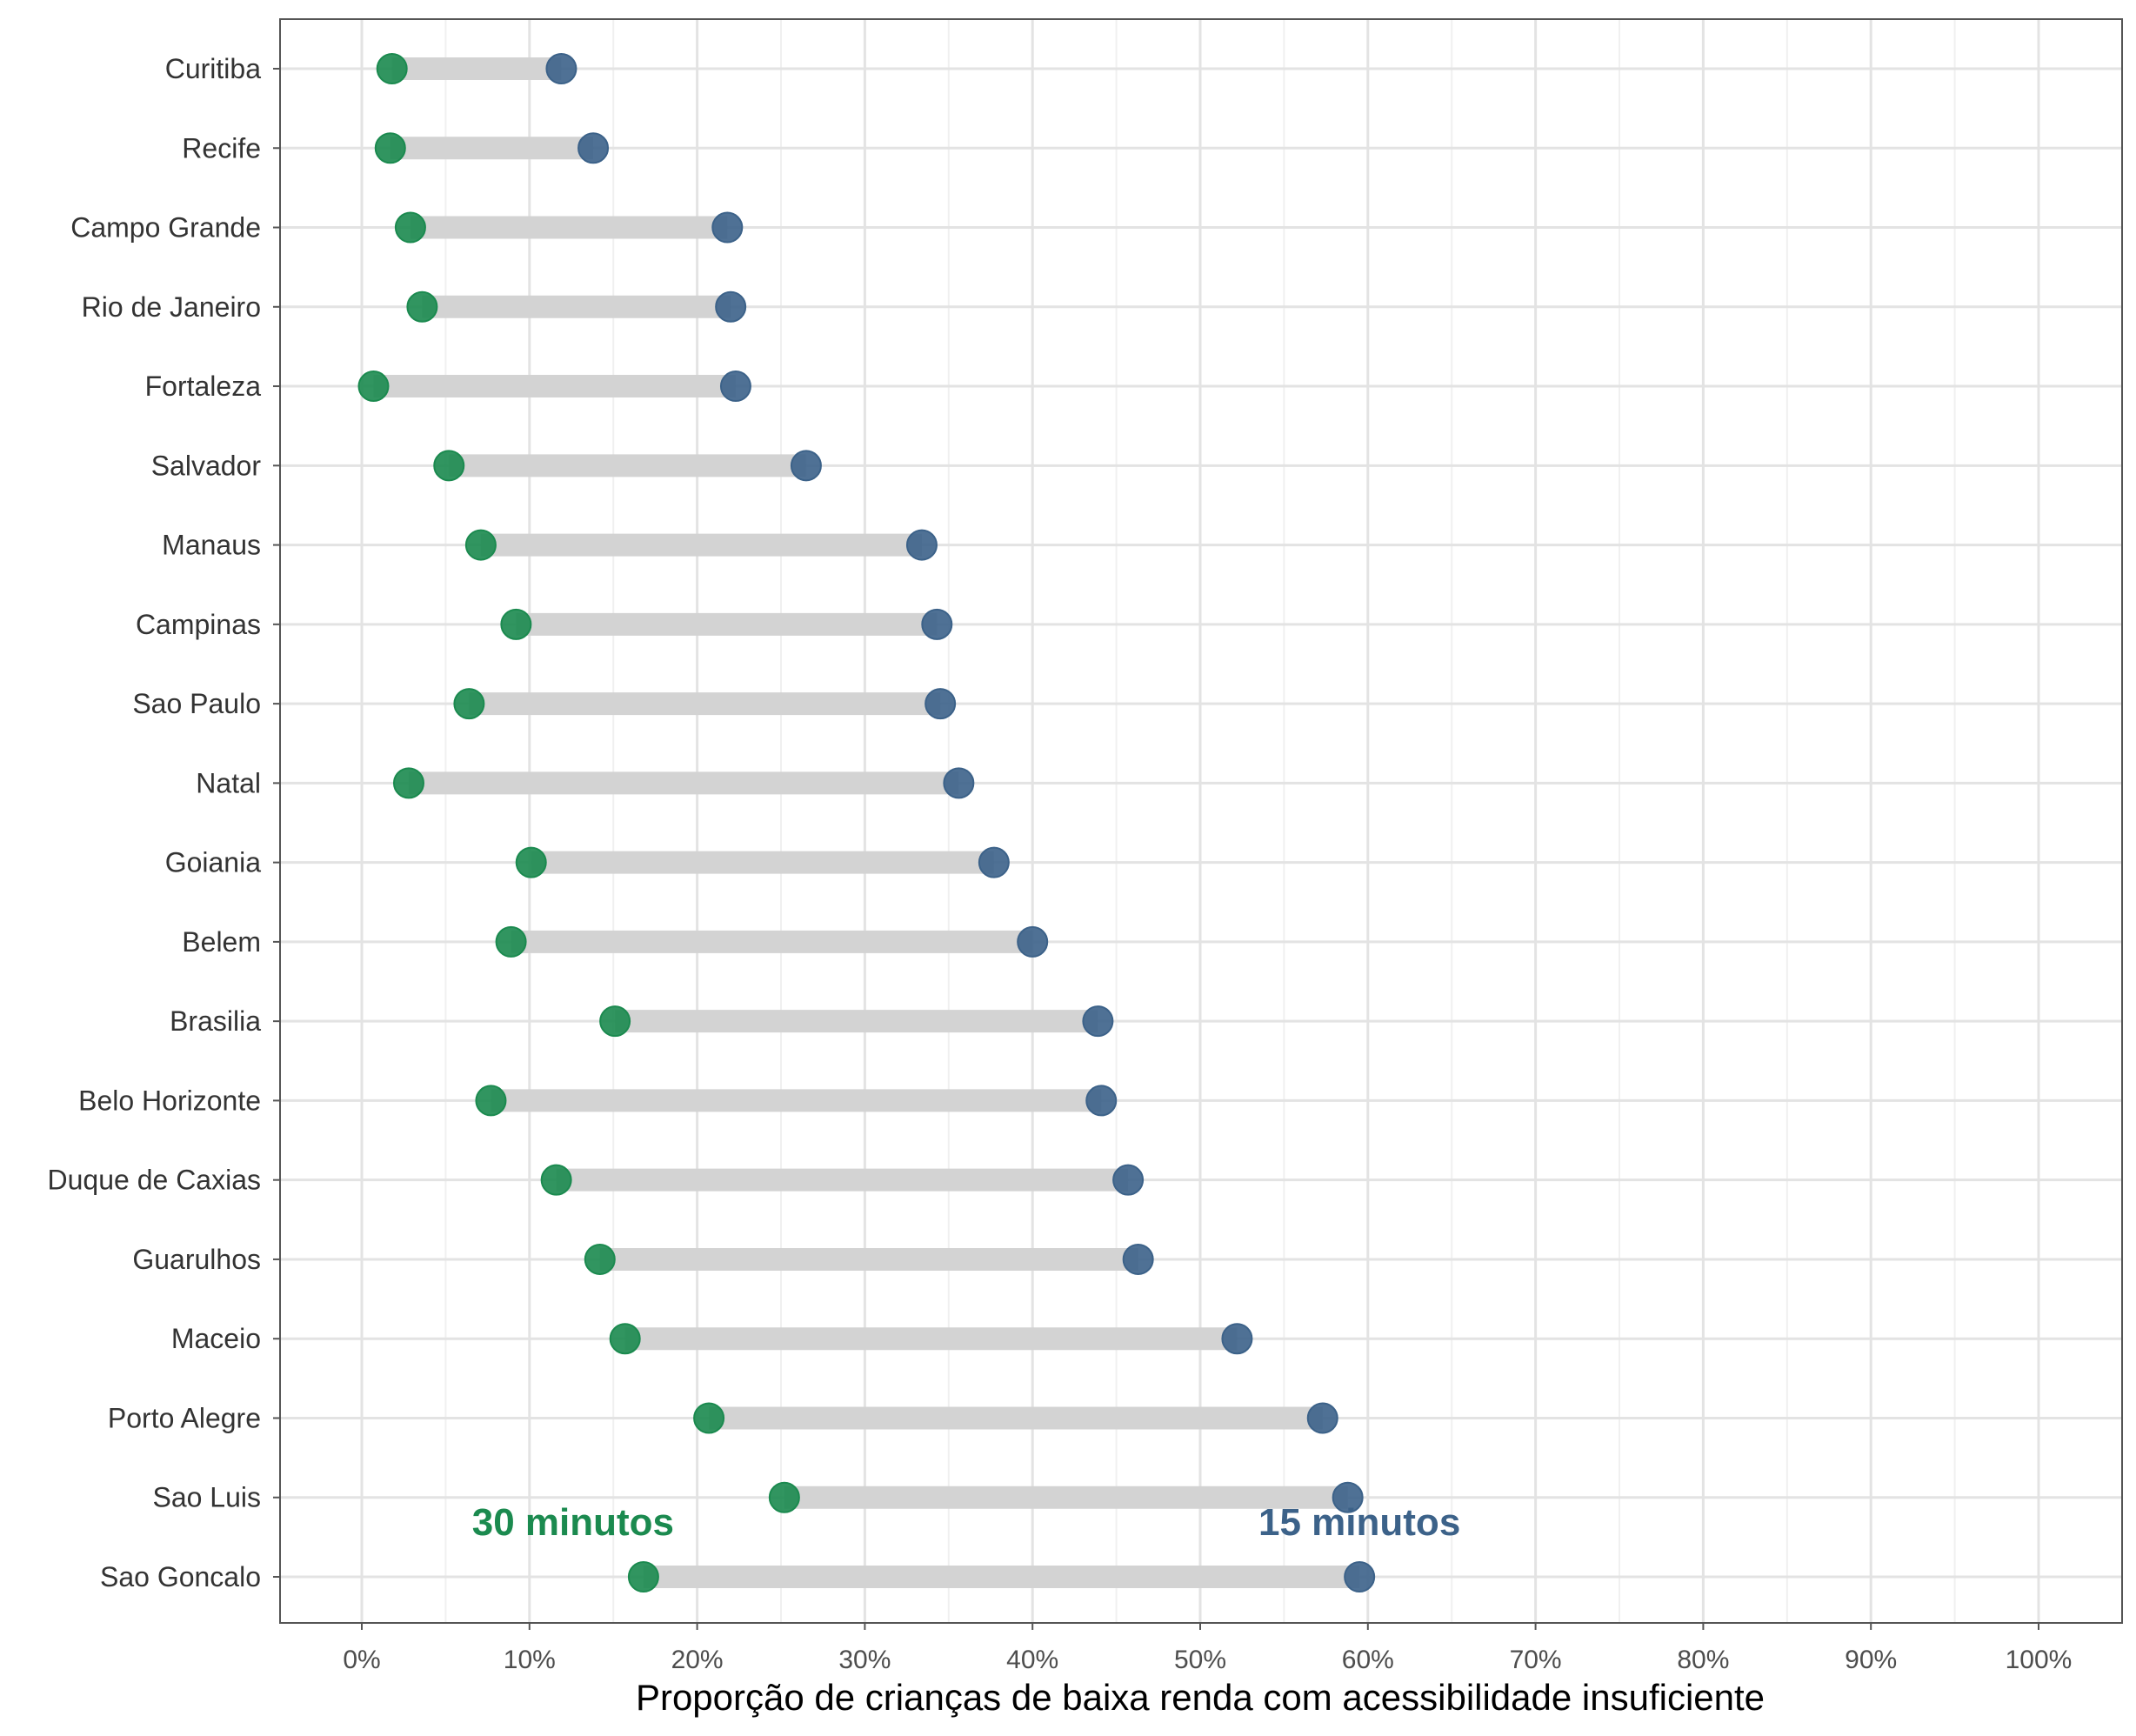 The image size is (2136, 1736). I want to click on y-tick-label: Sao Goncalo, so click(180, 1576).